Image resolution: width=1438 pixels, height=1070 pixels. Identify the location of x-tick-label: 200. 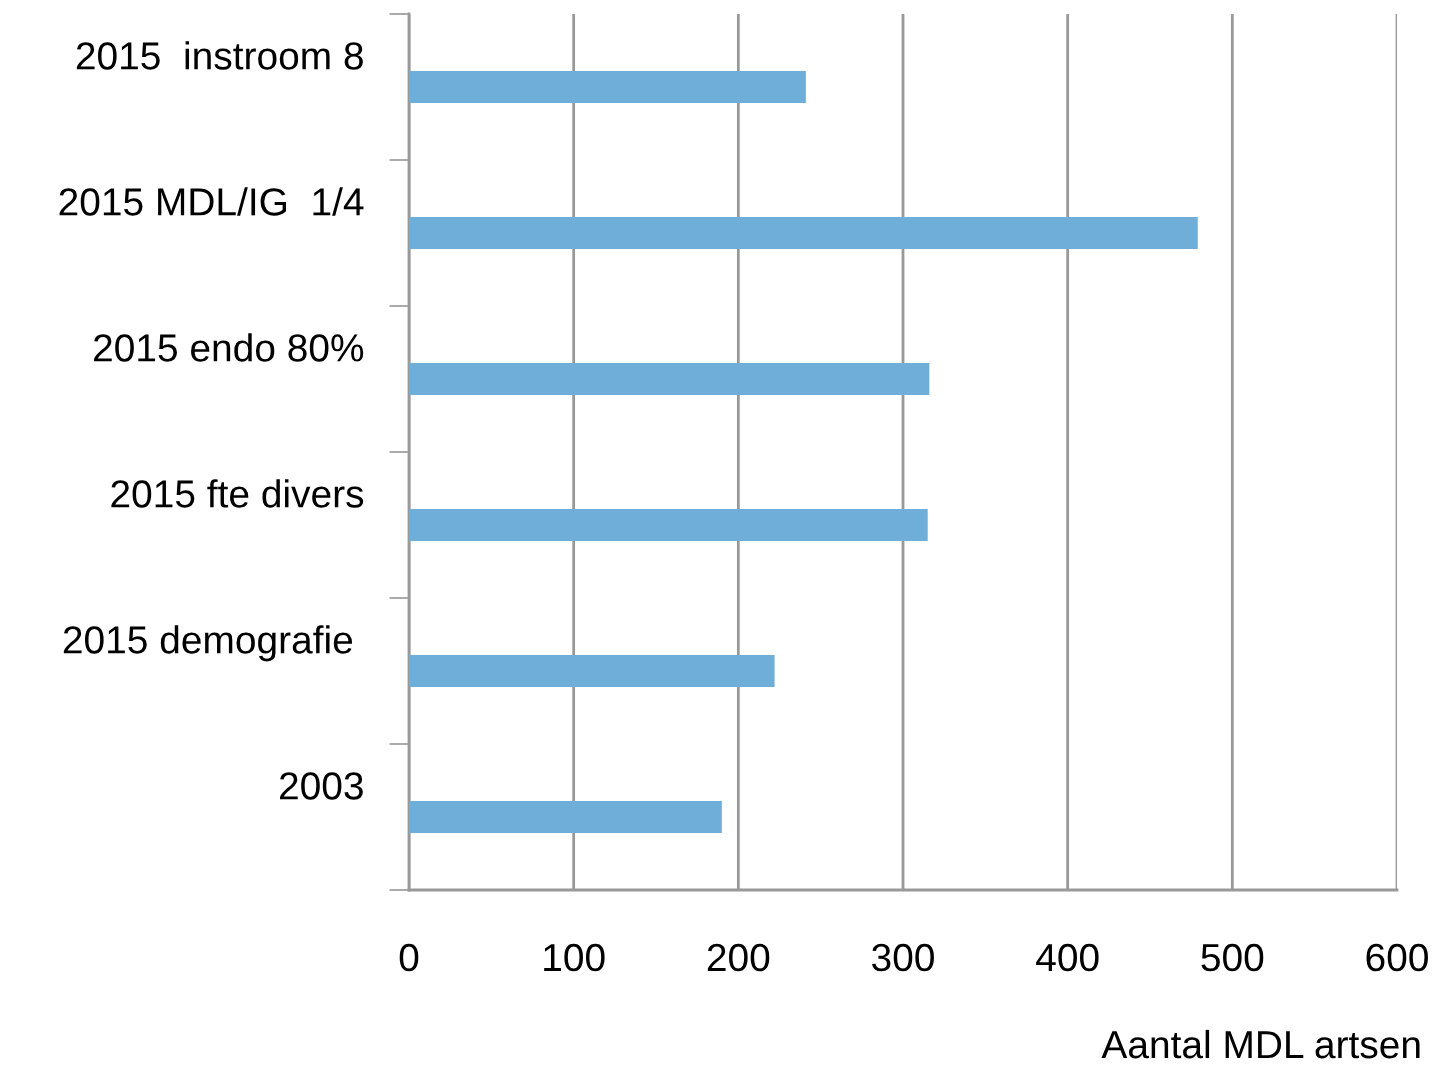
(738, 957).